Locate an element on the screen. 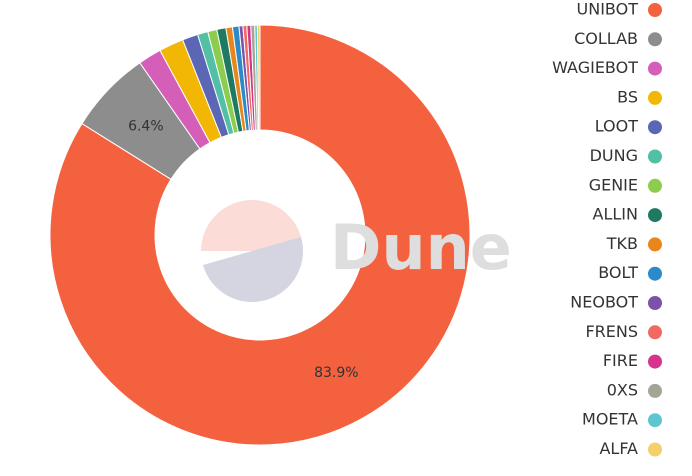 This screenshot has width=692, height=476. legend-label: FRENS is located at coordinates (611, 331).